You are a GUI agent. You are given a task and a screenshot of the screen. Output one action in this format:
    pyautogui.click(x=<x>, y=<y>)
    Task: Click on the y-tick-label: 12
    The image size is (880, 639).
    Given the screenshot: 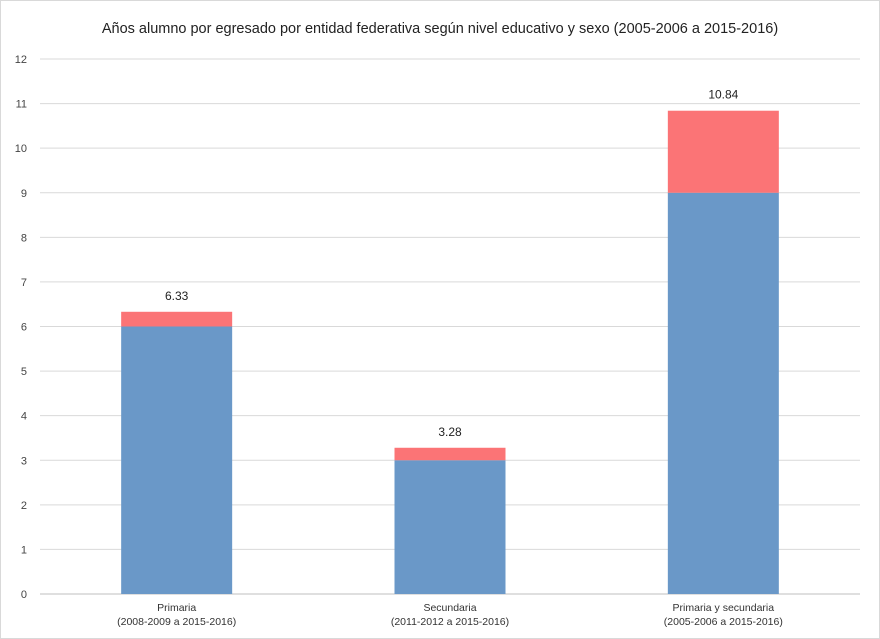 What is the action you would take?
    pyautogui.click(x=21, y=60)
    